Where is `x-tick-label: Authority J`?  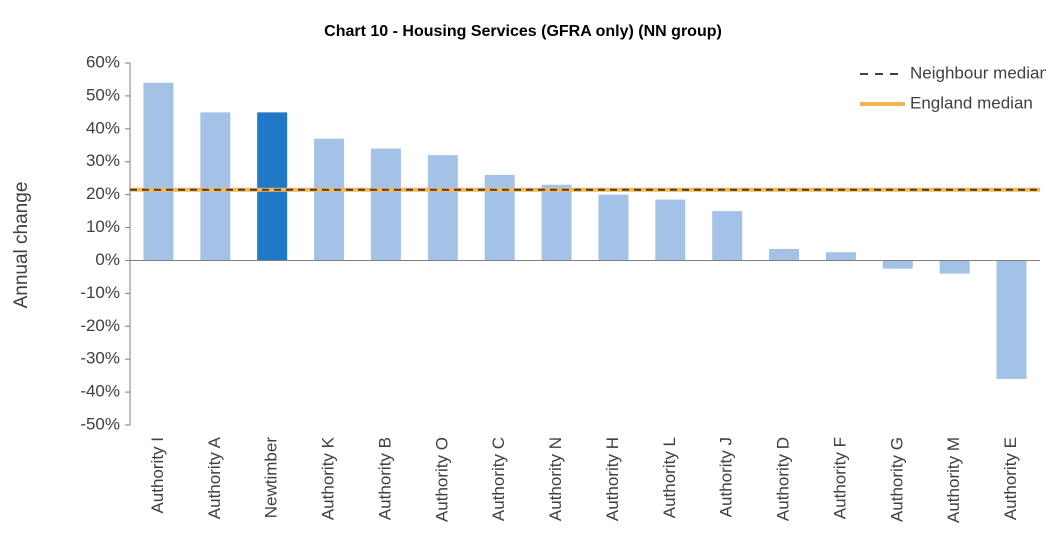 x-tick-label: Authority J is located at coordinates (726, 477).